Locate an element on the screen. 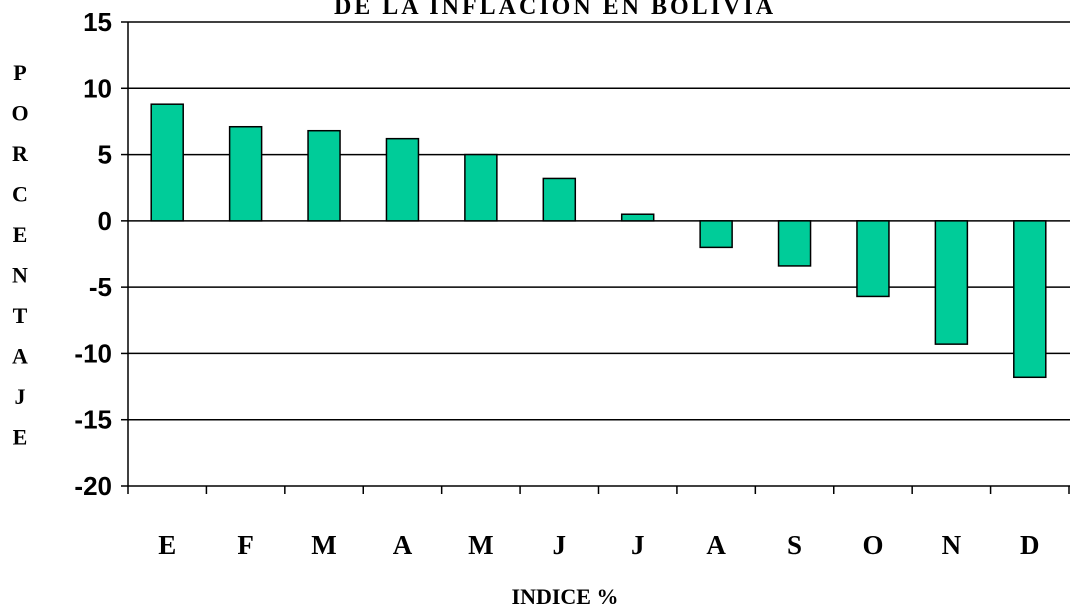  y-axis-title-letter: T is located at coordinates (20, 315).